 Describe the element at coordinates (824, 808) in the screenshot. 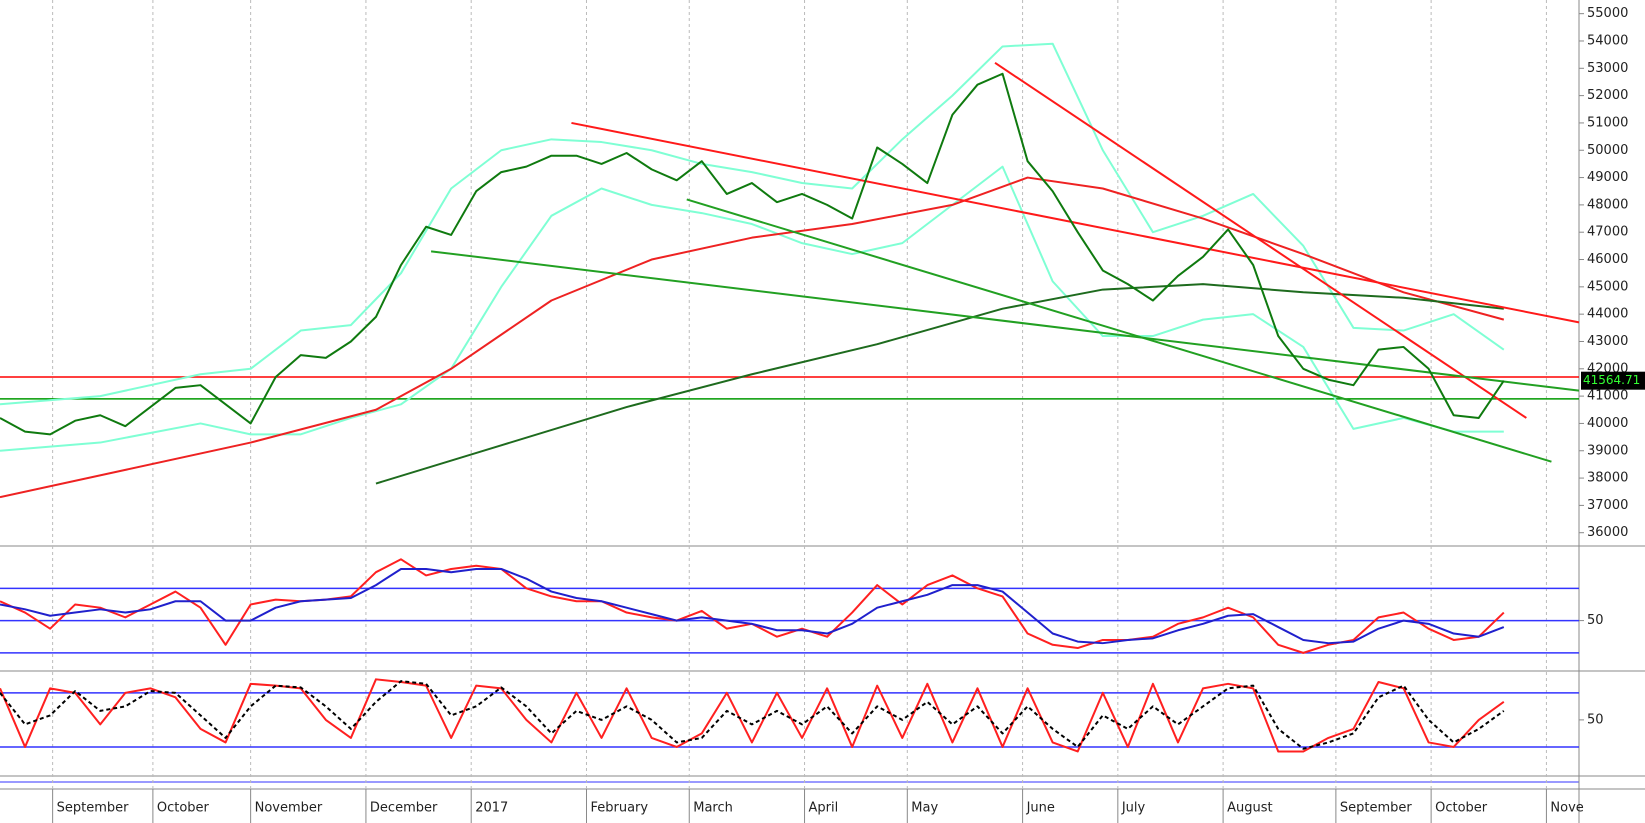

I see `x-tick-label: April` at that location.